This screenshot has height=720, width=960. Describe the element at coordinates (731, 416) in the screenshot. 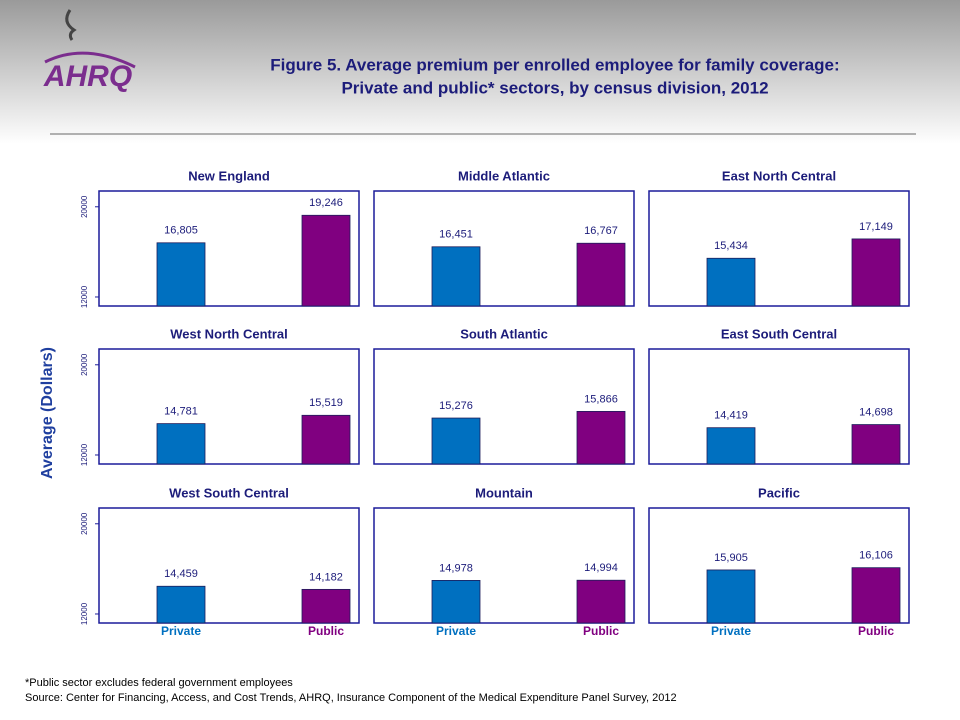

I see `value-label: 14,419` at that location.